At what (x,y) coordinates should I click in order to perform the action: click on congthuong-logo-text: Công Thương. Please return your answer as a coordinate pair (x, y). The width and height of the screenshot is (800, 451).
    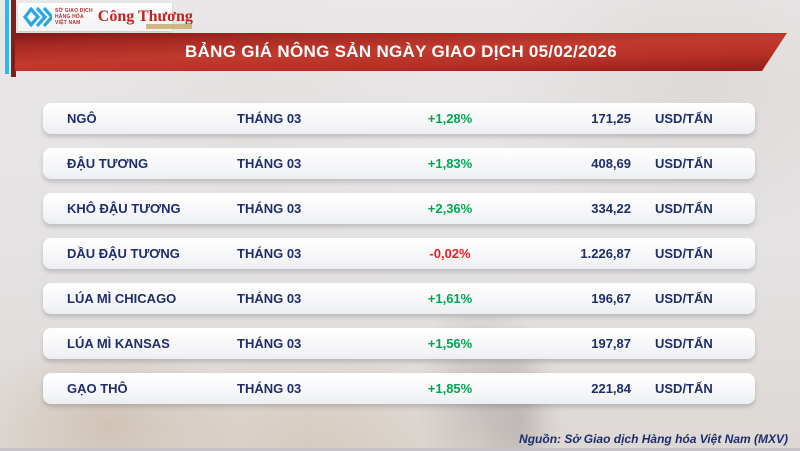
    Looking at the image, I should click on (145, 16).